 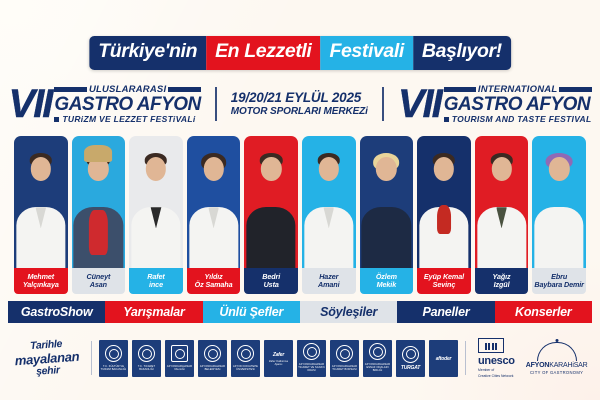 I want to click on chef-card: Yıldız Öz Samaha, so click(x=213, y=215).